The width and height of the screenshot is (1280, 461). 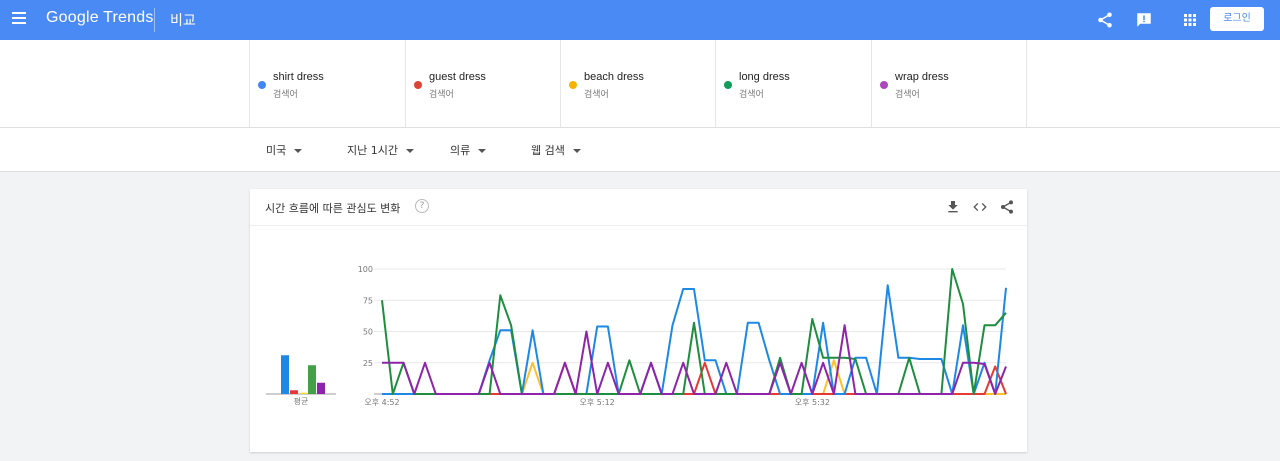 I want to click on category-dropdown: 의류, so click(x=468, y=150).